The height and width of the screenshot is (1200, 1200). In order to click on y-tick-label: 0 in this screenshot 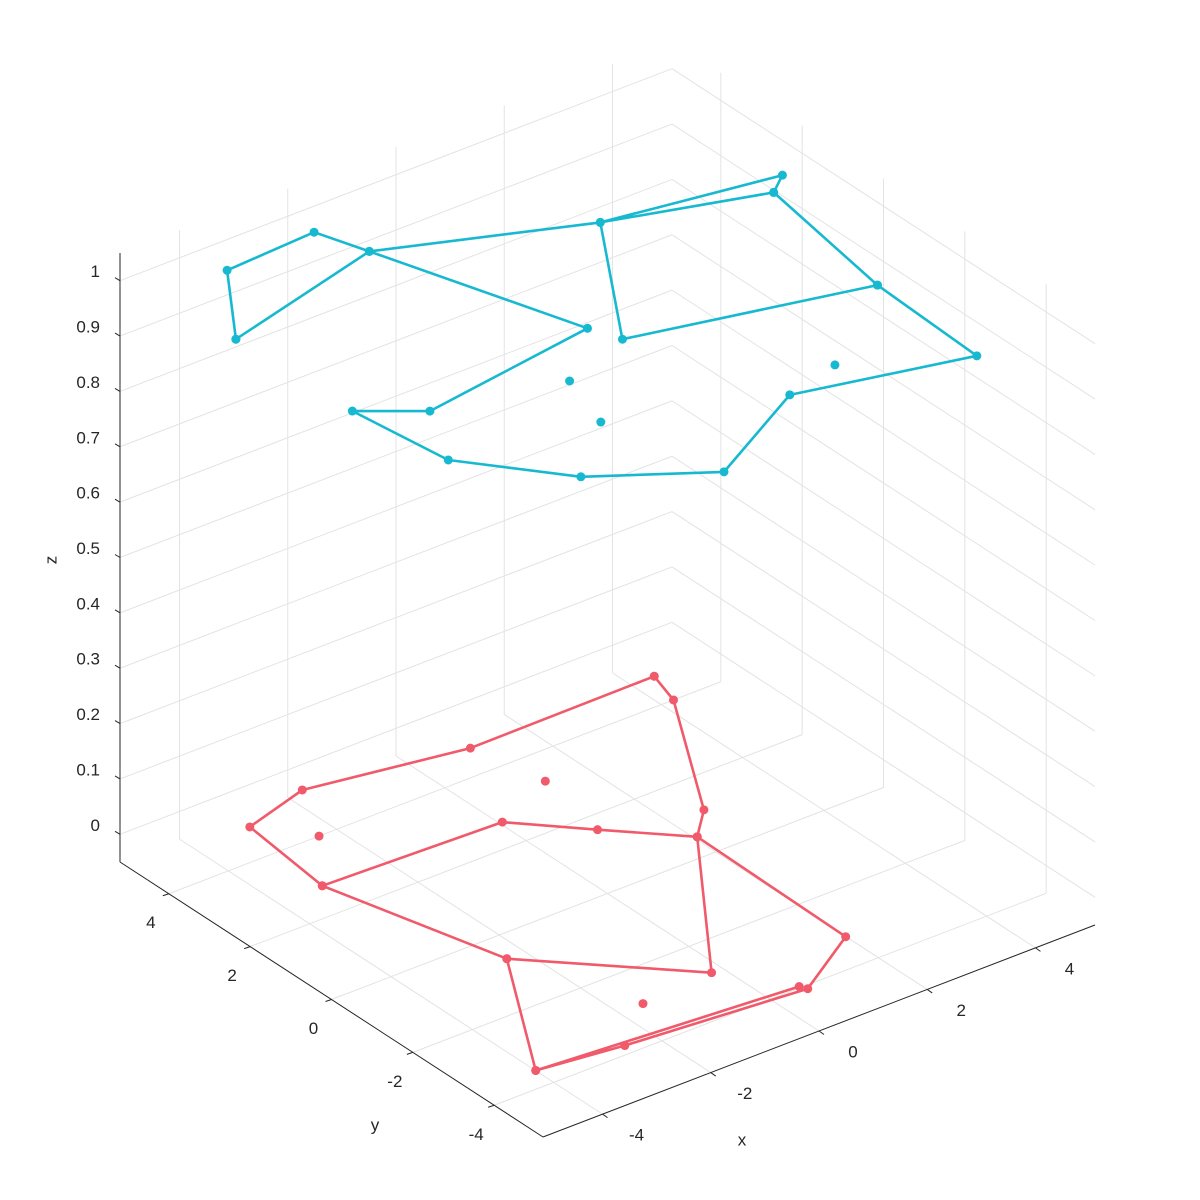, I will do `click(313, 1028)`.